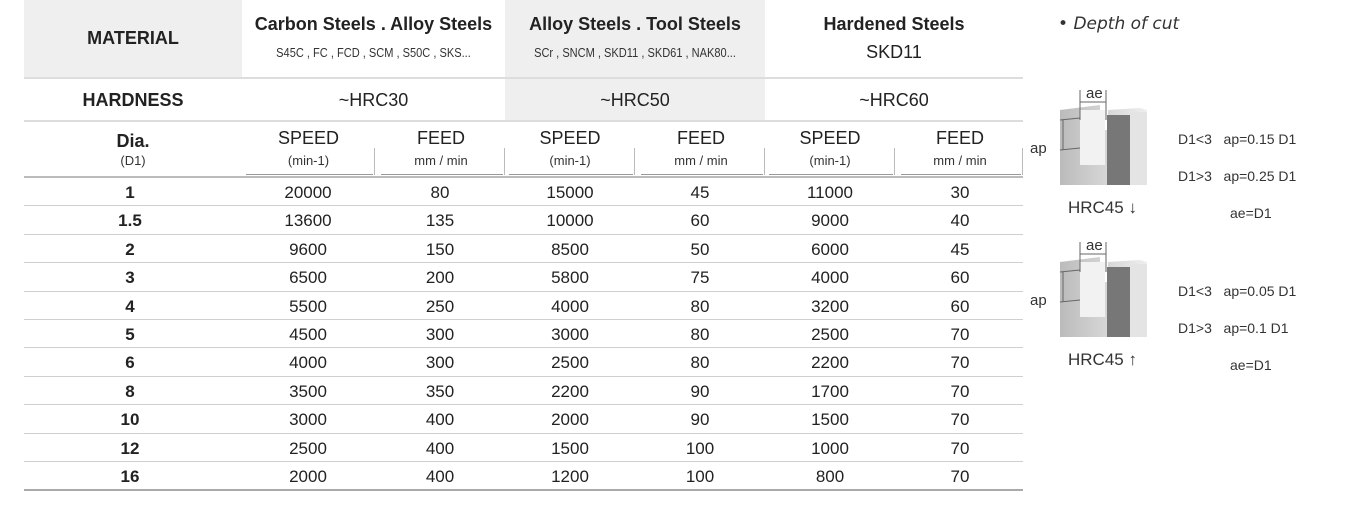  What do you see at coordinates (308, 391) in the screenshot?
I see `speed-cell: 3500` at bounding box center [308, 391].